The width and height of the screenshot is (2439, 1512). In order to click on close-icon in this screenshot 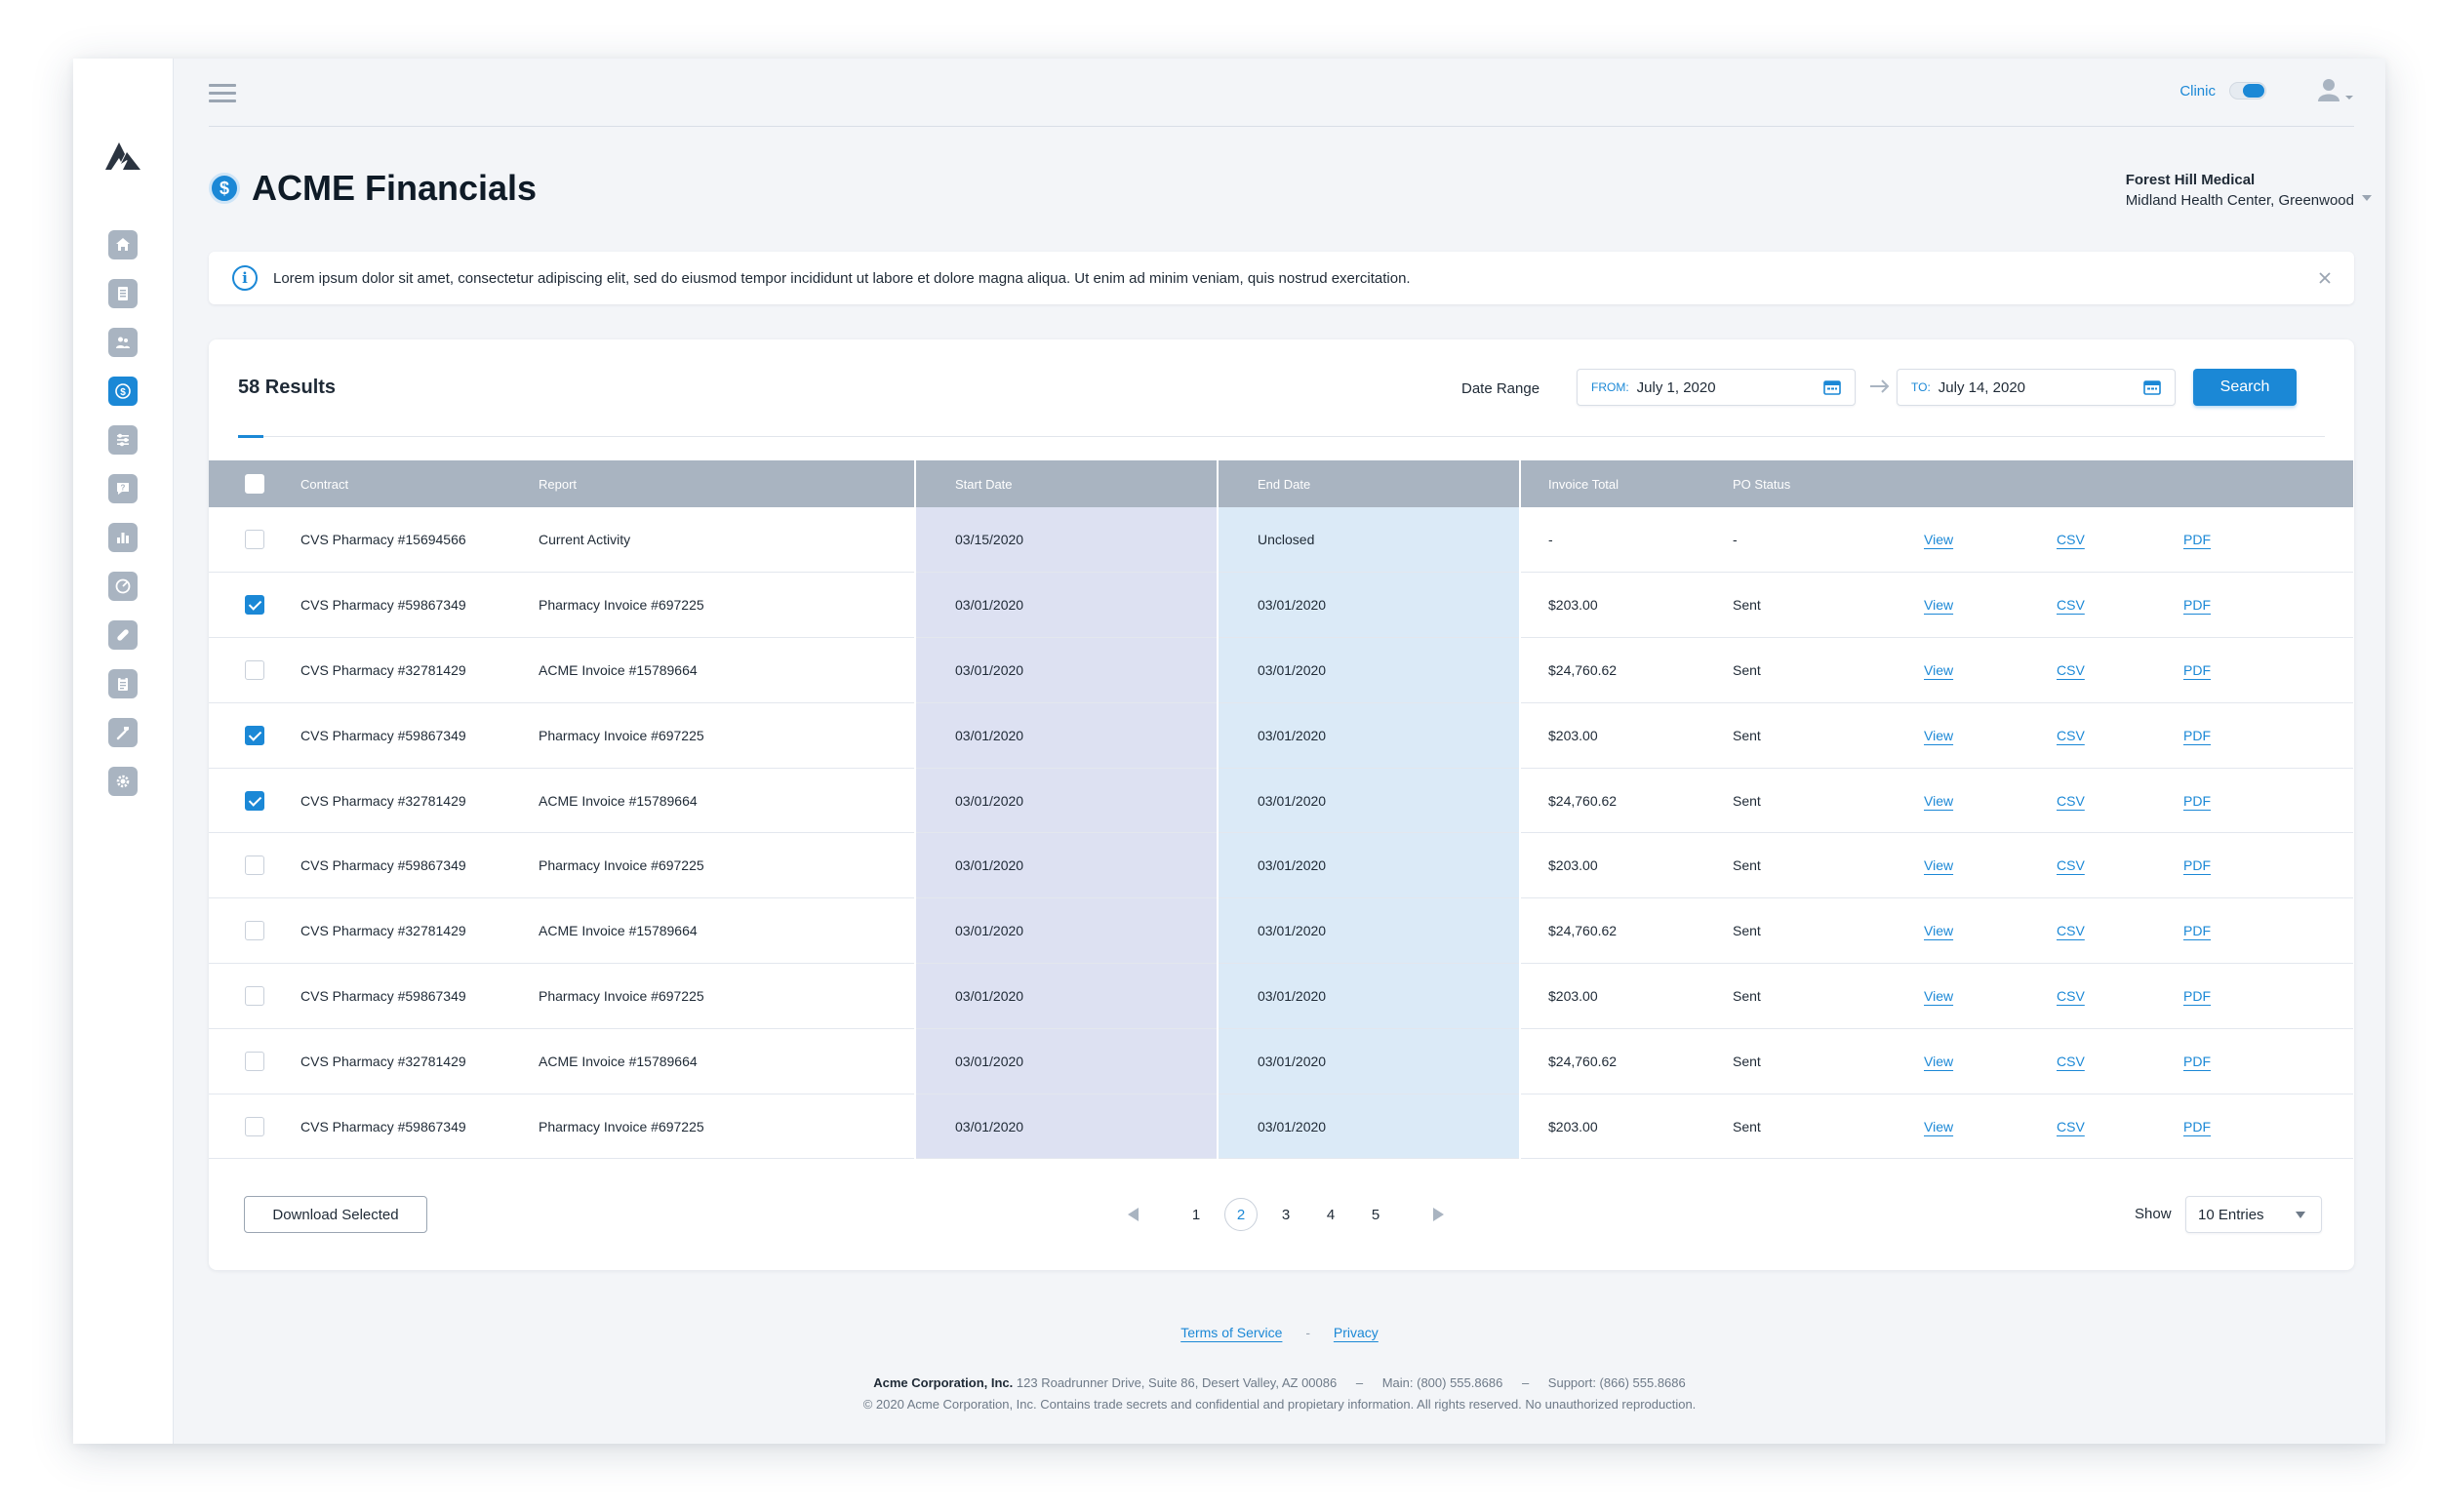, I will do `click(2325, 278)`.